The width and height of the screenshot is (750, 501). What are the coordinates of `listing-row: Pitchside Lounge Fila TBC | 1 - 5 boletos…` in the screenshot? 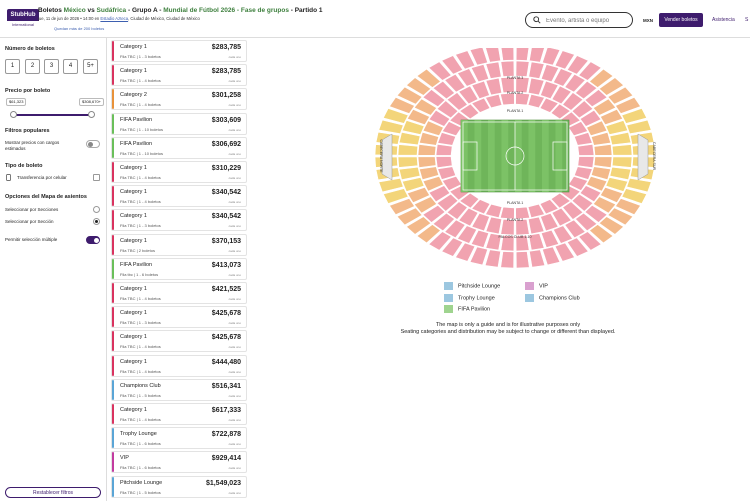 It's located at (179, 486).